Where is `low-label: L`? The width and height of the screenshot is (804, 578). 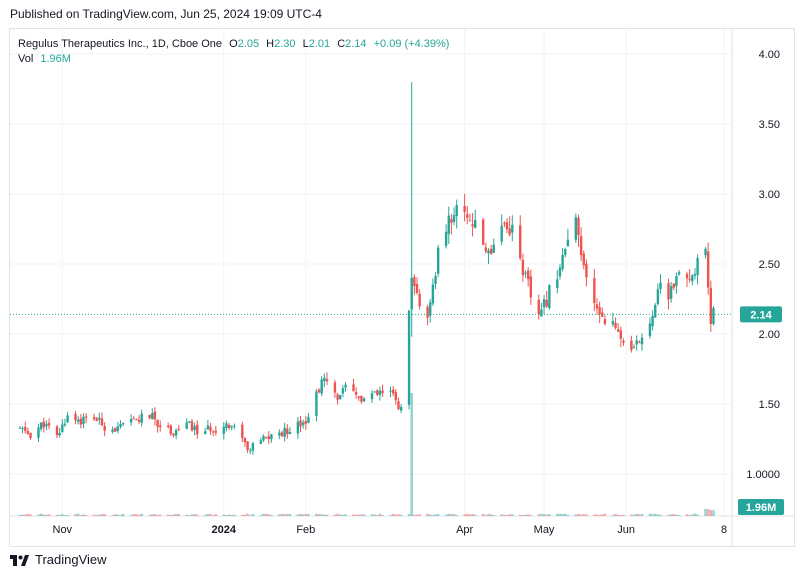 low-label: L is located at coordinates (305, 44).